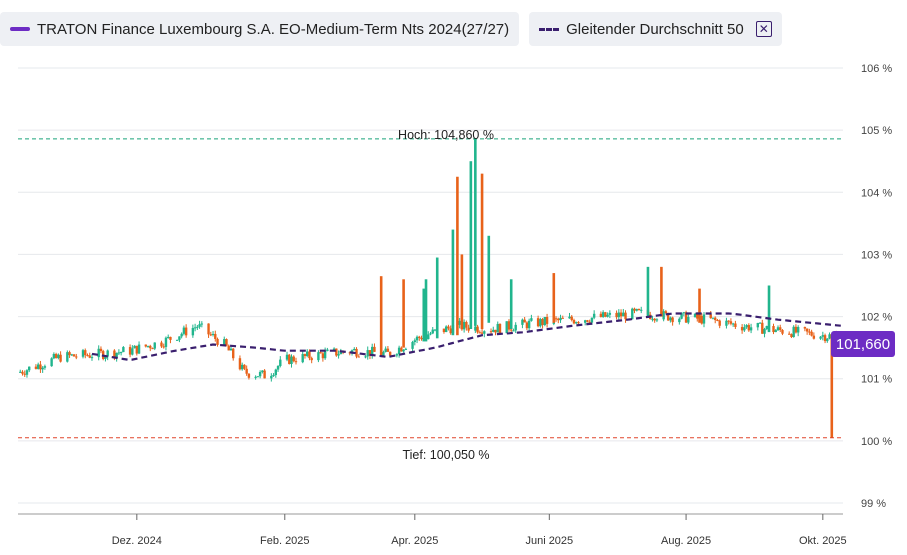 Image resolution: width=907 pixels, height=555 pixels. I want to click on legend-ma-label: Gleitender Durchschnitt 50, so click(655, 29).